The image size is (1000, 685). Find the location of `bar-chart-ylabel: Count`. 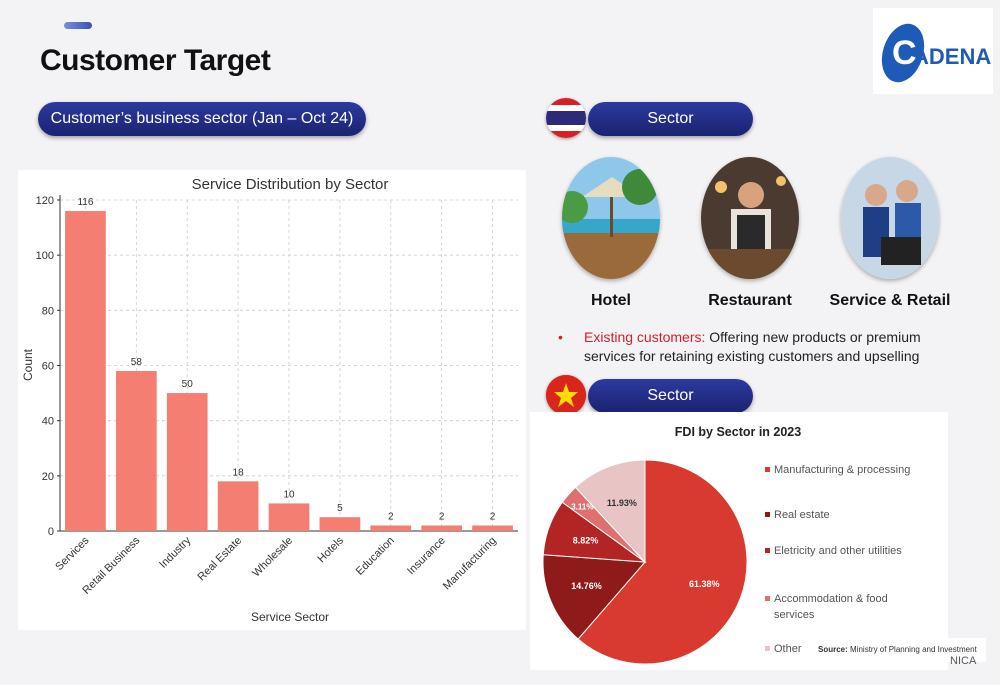

bar-chart-ylabel: Count is located at coordinates (28, 364).